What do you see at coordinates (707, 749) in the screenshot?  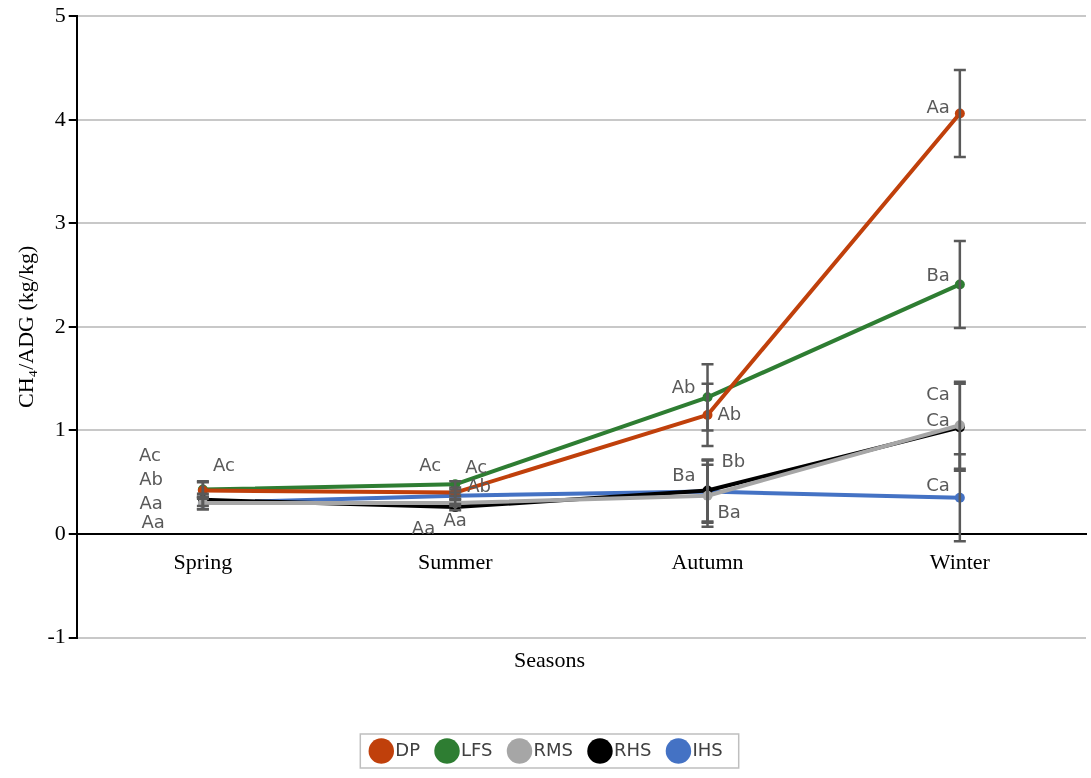 I see `legend-label: IHS` at bounding box center [707, 749].